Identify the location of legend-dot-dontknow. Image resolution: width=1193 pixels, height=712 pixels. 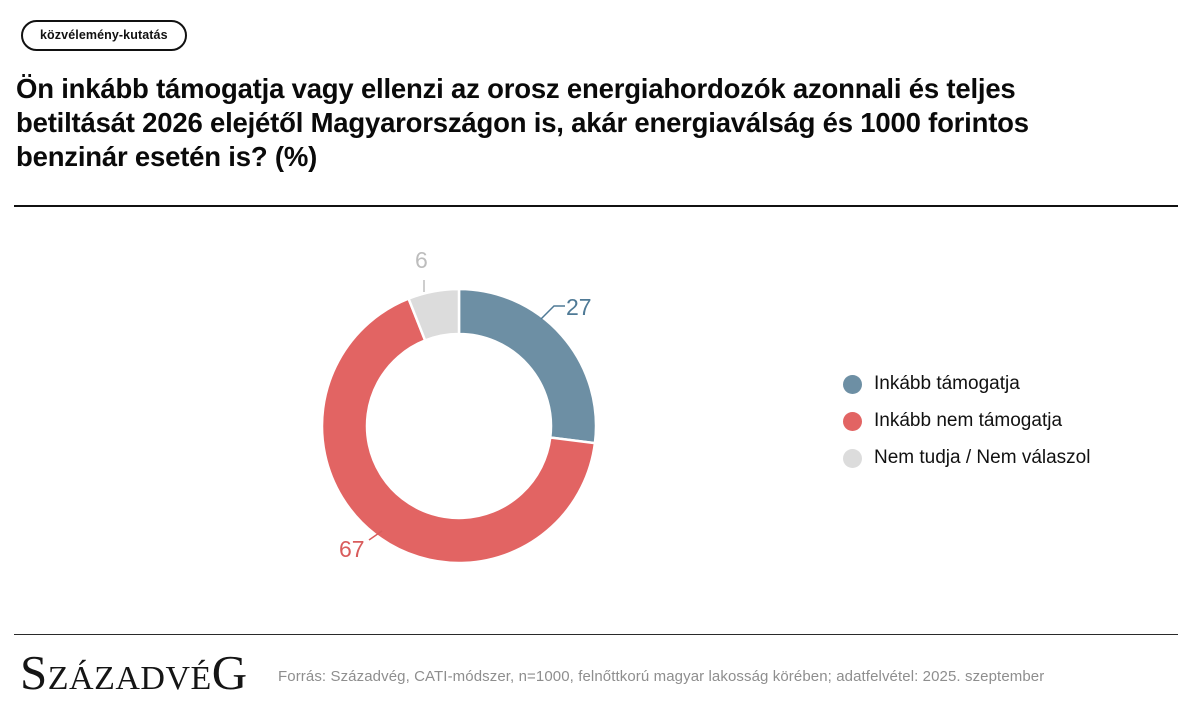
(852, 458).